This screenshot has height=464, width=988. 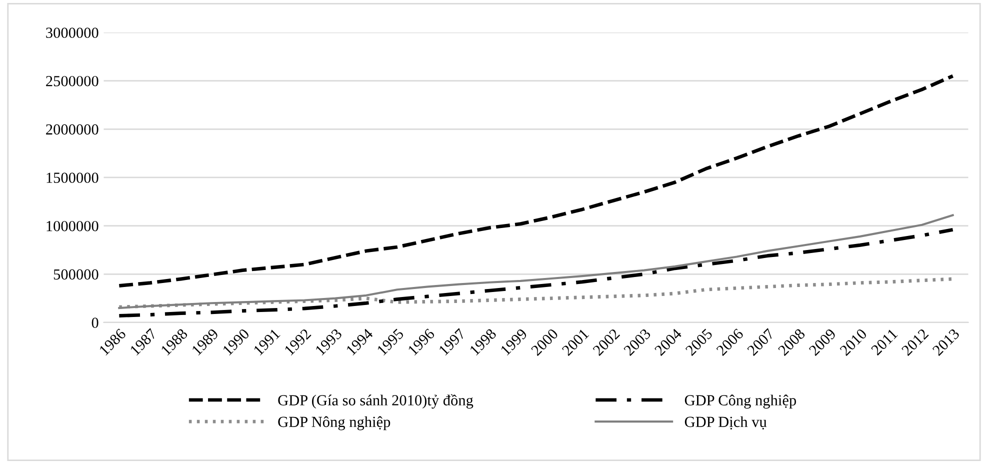 What do you see at coordinates (72, 81) in the screenshot?
I see `y-tick-label: 2500000` at bounding box center [72, 81].